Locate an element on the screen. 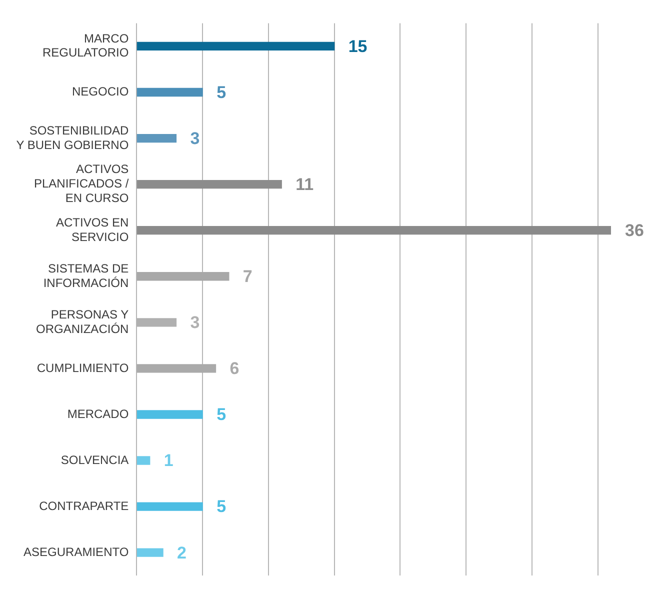 The width and height of the screenshot is (659, 603). y-tick-label: PERSONAS Y ORGANIZACIÓN is located at coordinates (82, 322).